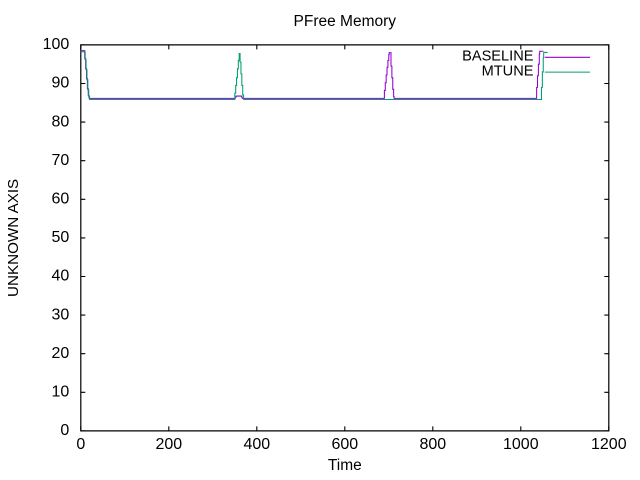 The height and width of the screenshot is (480, 640). Describe the element at coordinates (61, 314) in the screenshot. I see `svg-text: 30` at that location.